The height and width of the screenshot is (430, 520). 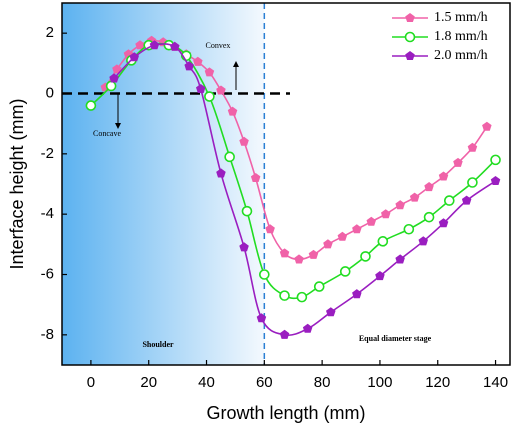 I want to click on y-tick-label: -8, so click(x=47, y=334).